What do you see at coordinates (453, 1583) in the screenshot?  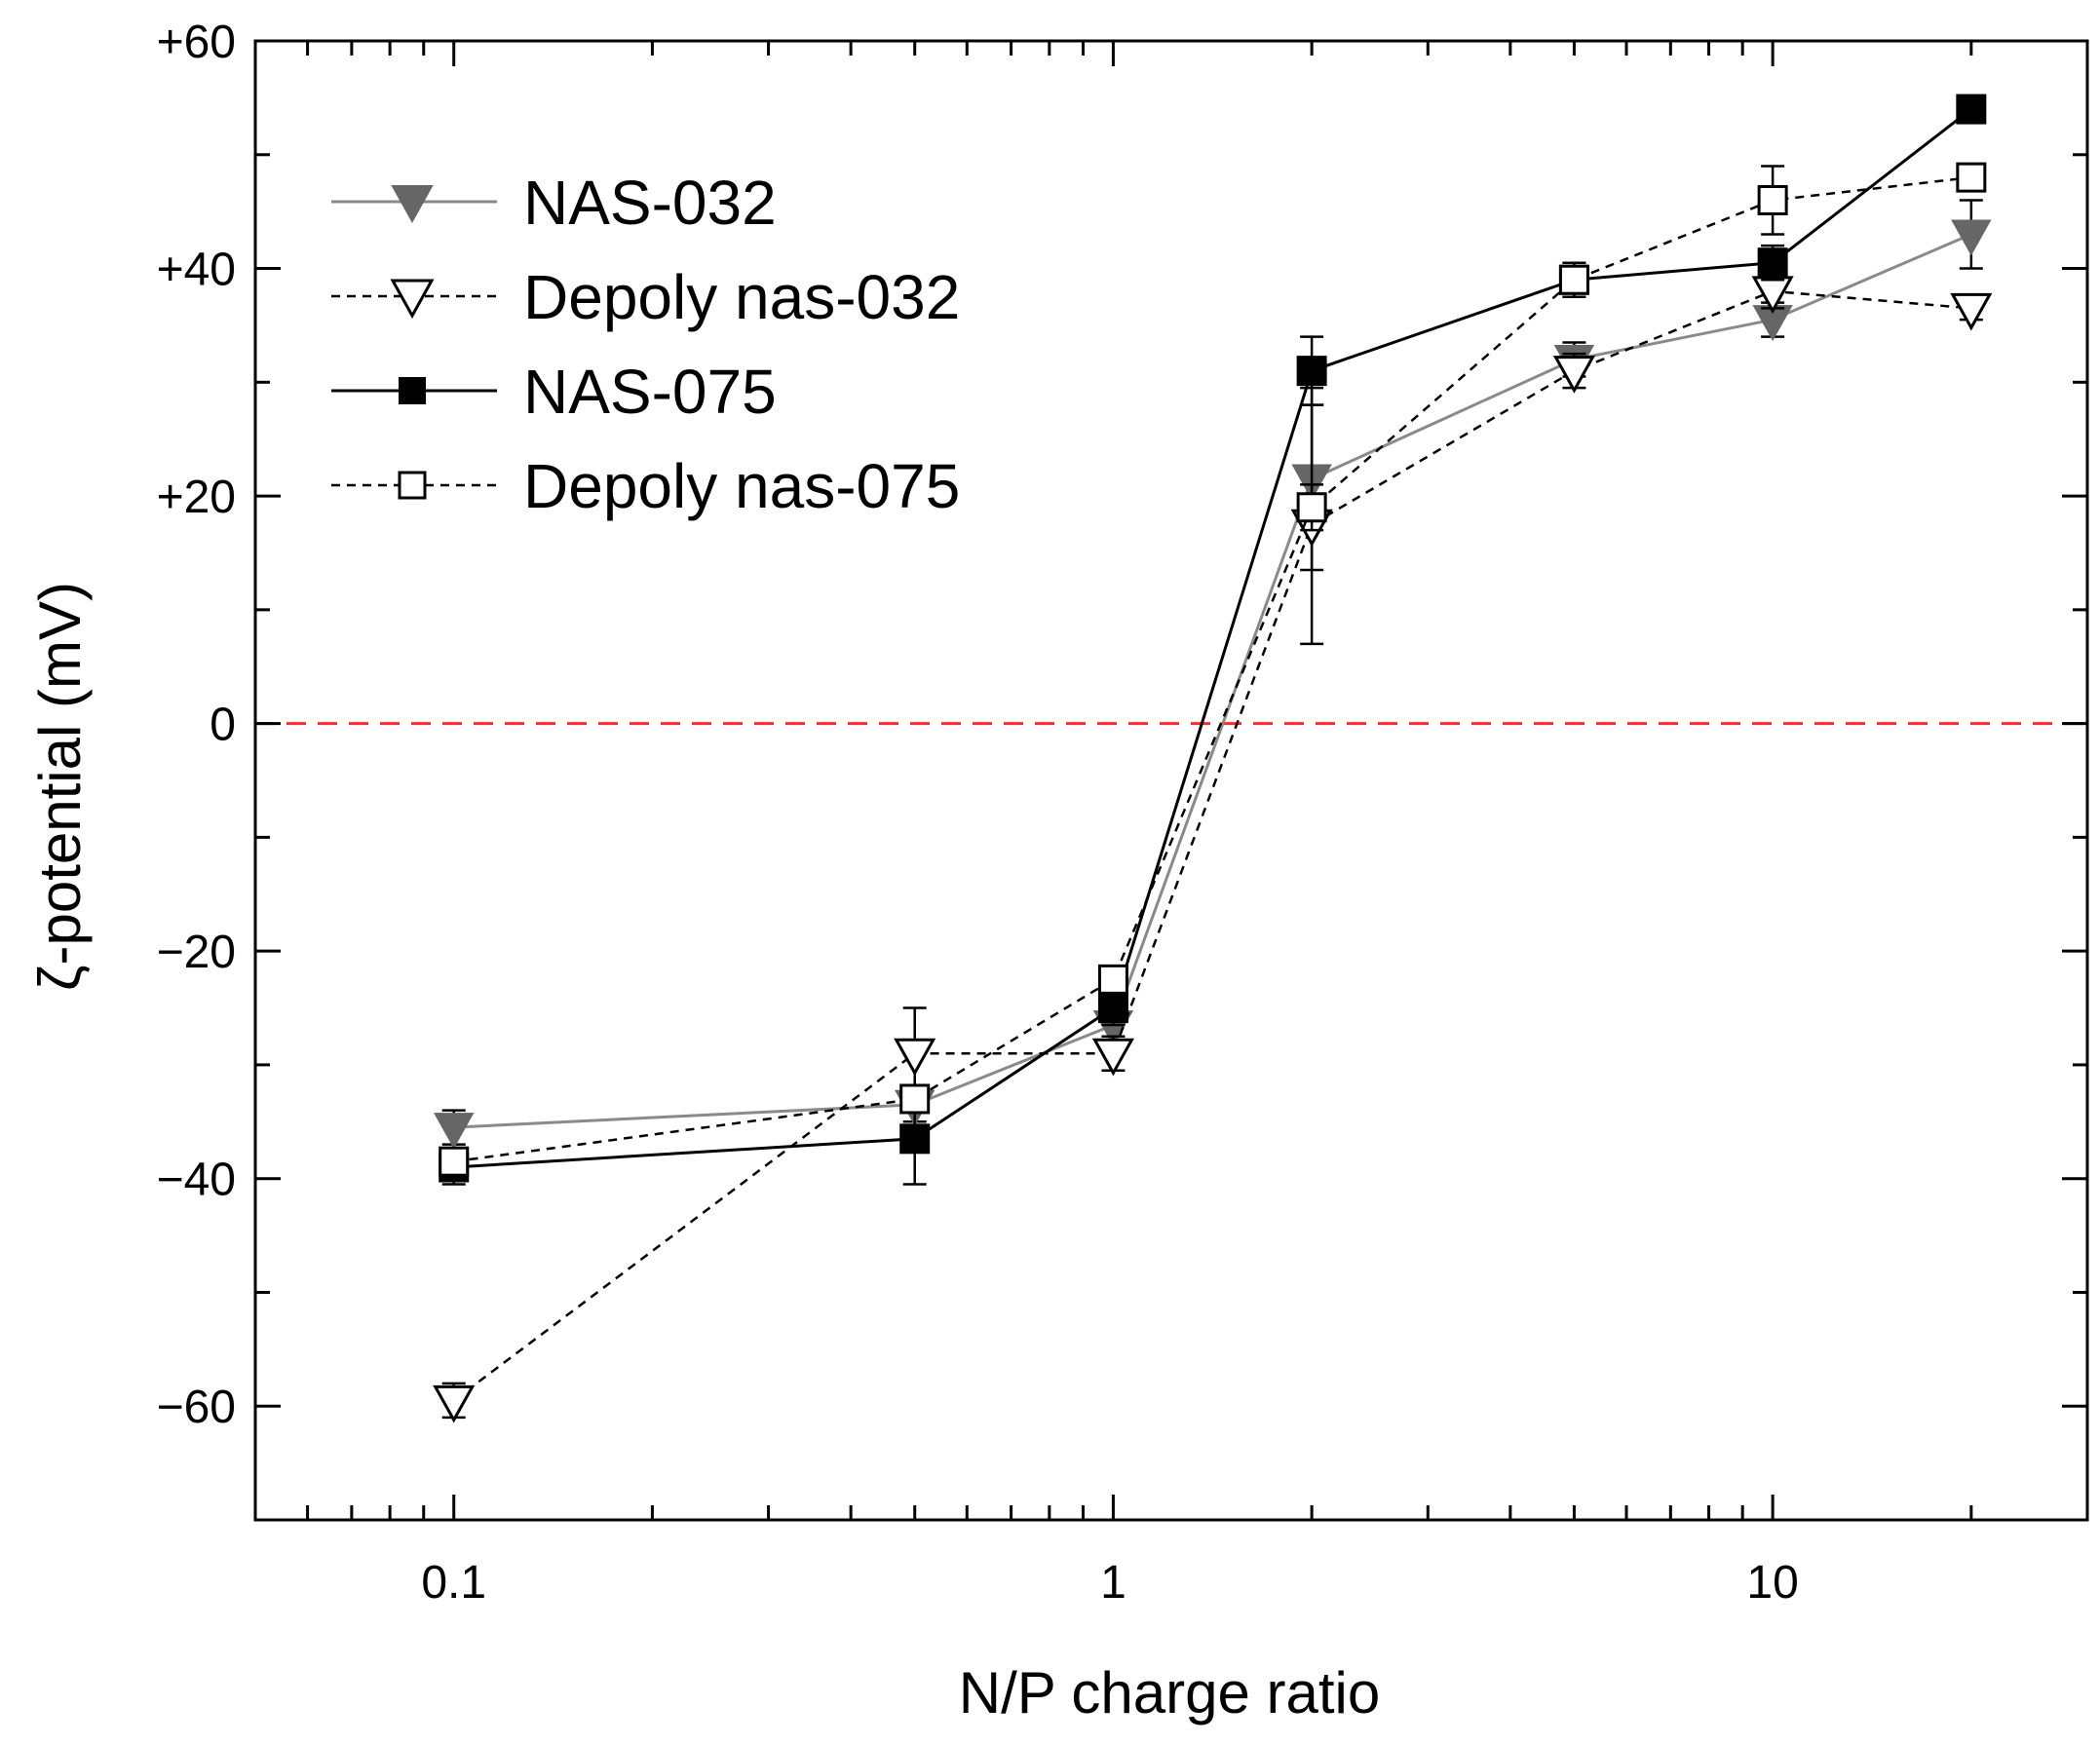 I see `x-tick-label: 0.1` at bounding box center [453, 1583].